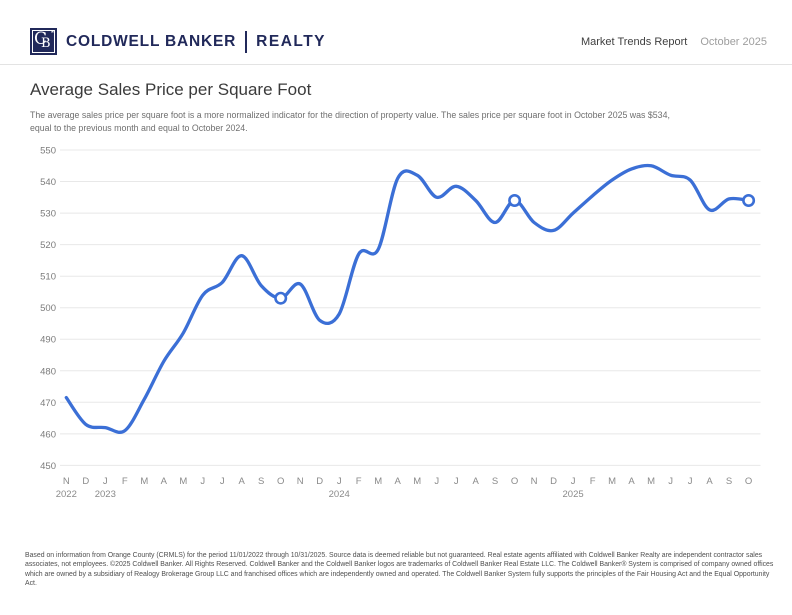  What do you see at coordinates (48, 277) in the screenshot?
I see `y-axis-tick-label: 510` at bounding box center [48, 277].